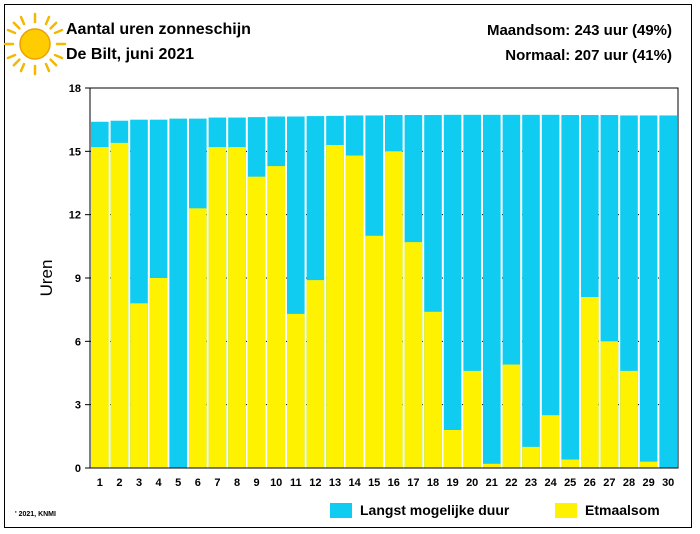 The width and height of the screenshot is (700, 534). Describe the element at coordinates (139, 483) in the screenshot. I see `x-tick-label: 3` at that location.